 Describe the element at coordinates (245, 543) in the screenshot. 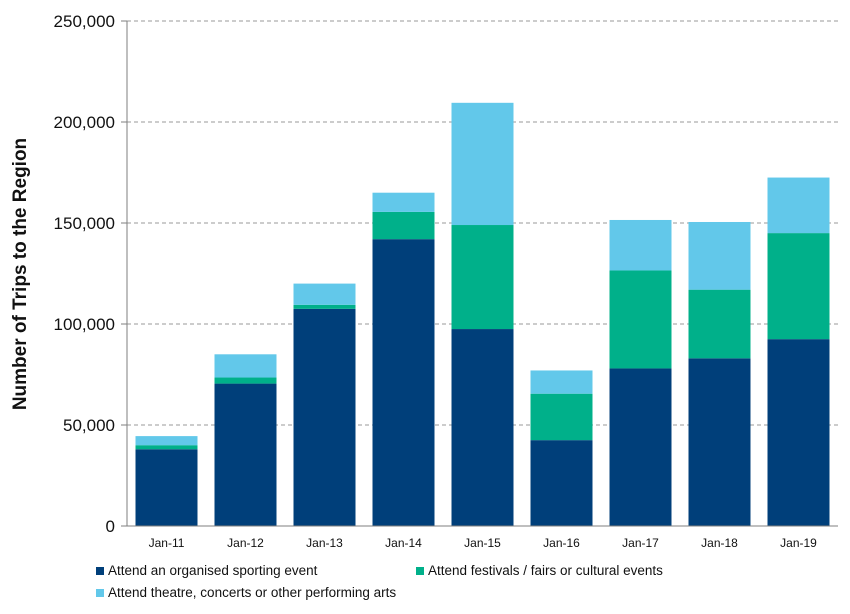

I see `x-tick-label: Jan-12` at that location.